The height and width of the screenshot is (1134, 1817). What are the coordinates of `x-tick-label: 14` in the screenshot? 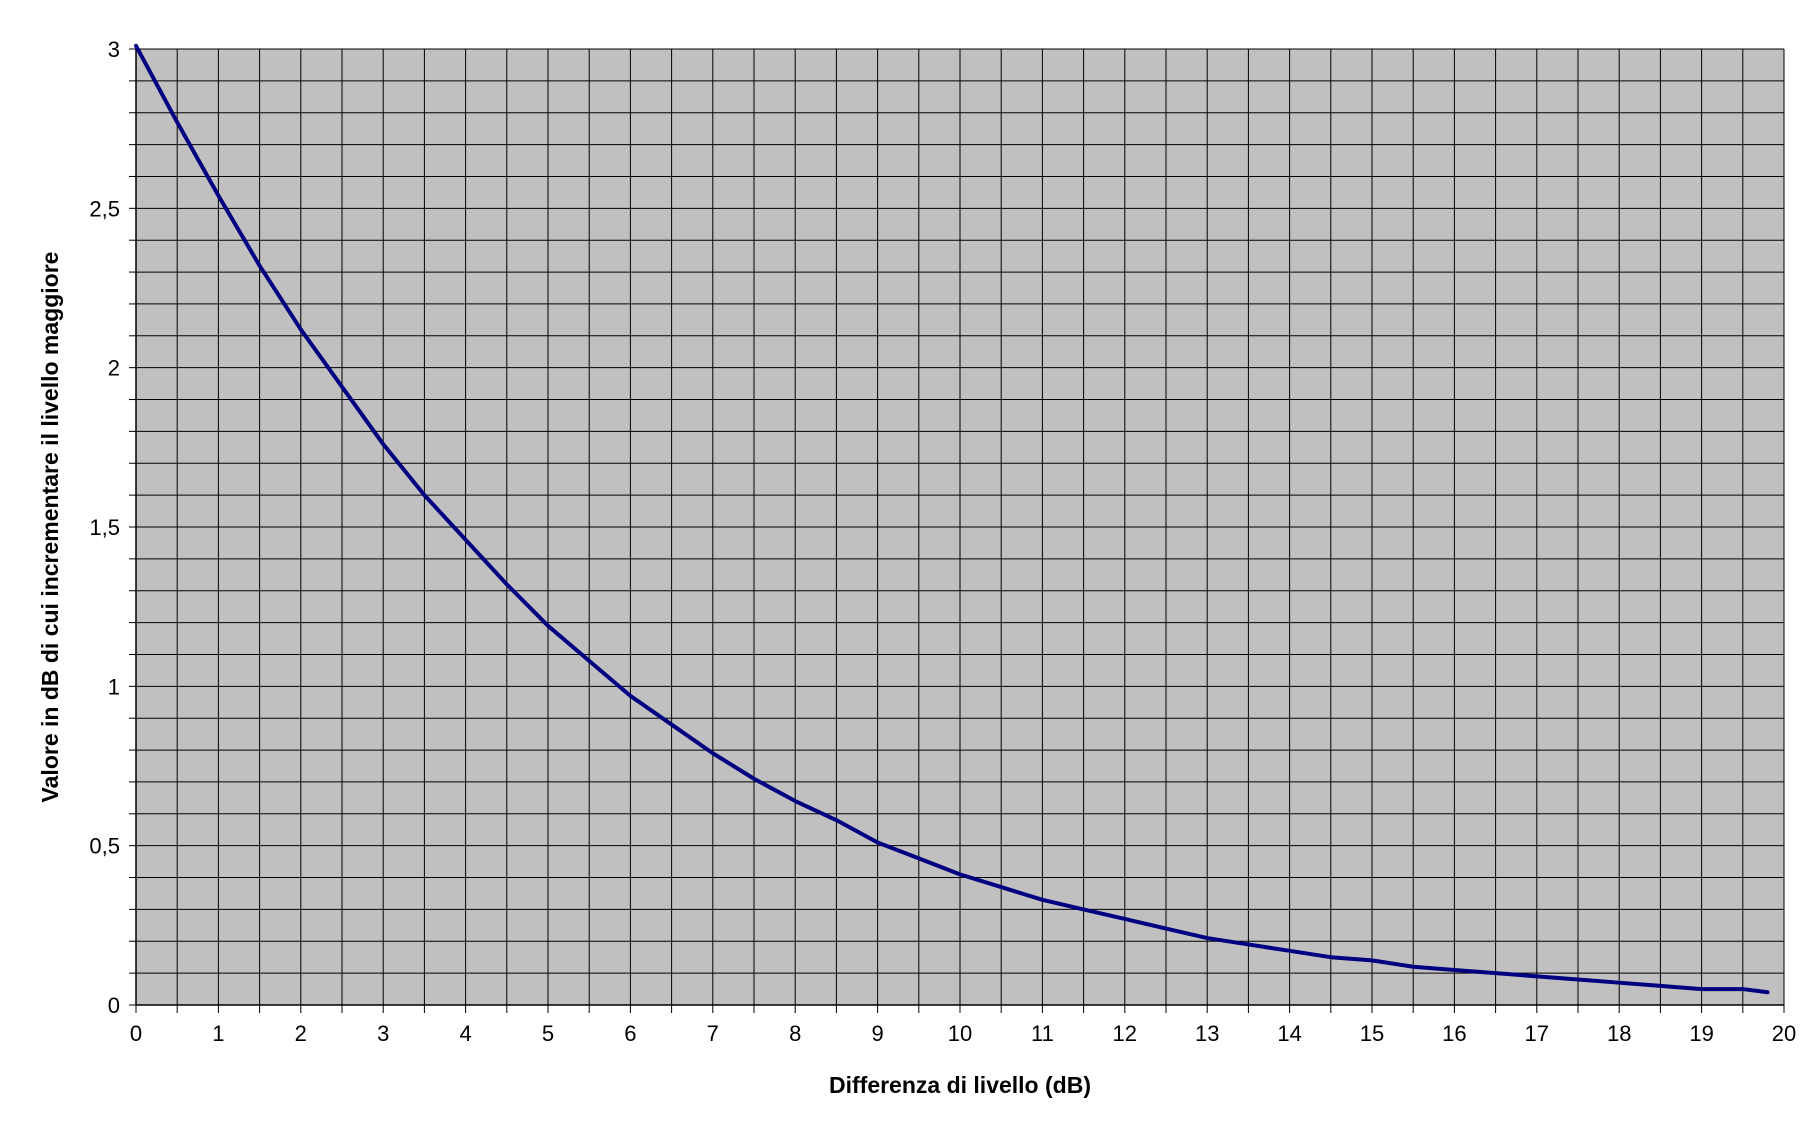 It's located at (1289, 1033).